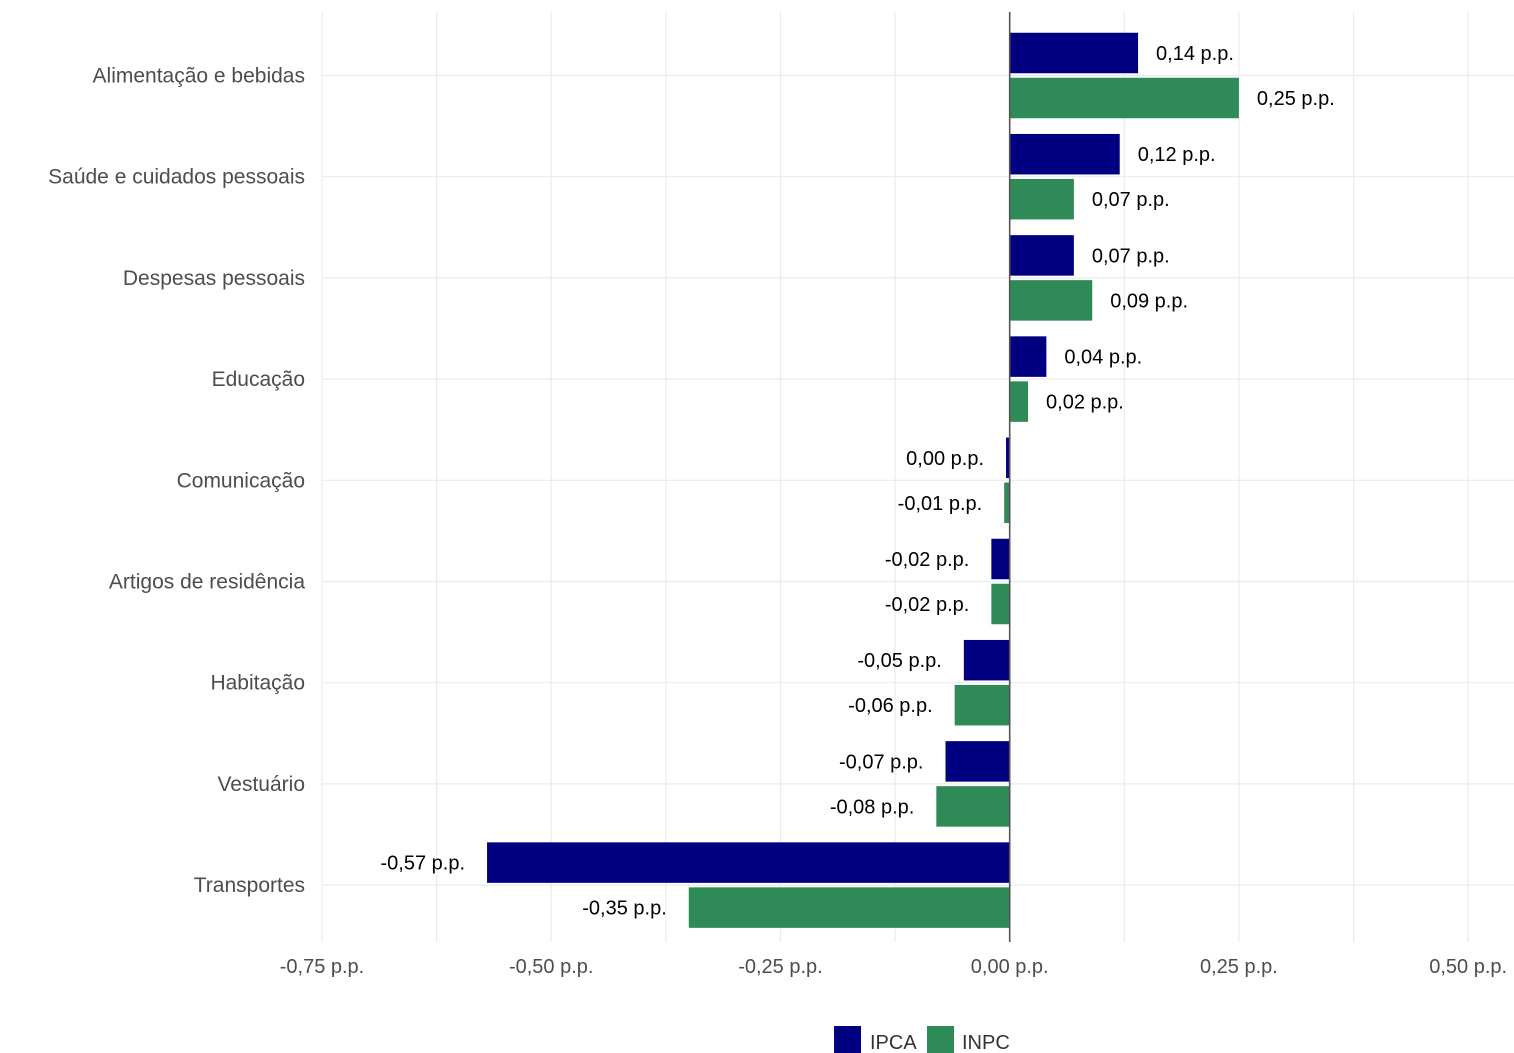  I want to click on value-label-ipca-2: 0,12 p.p., so click(1177, 155).